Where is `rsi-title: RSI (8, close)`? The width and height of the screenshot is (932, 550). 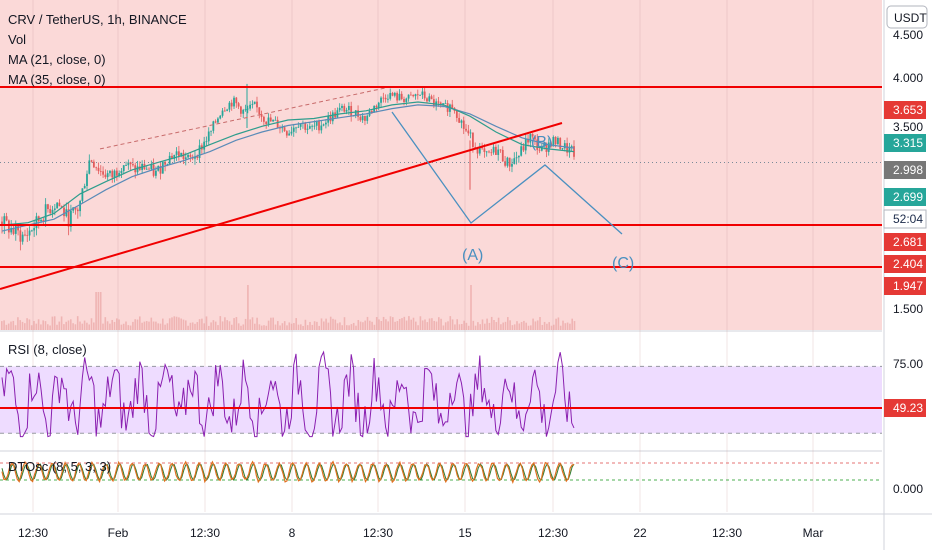 rsi-title: RSI (8, close) is located at coordinates (47, 349).